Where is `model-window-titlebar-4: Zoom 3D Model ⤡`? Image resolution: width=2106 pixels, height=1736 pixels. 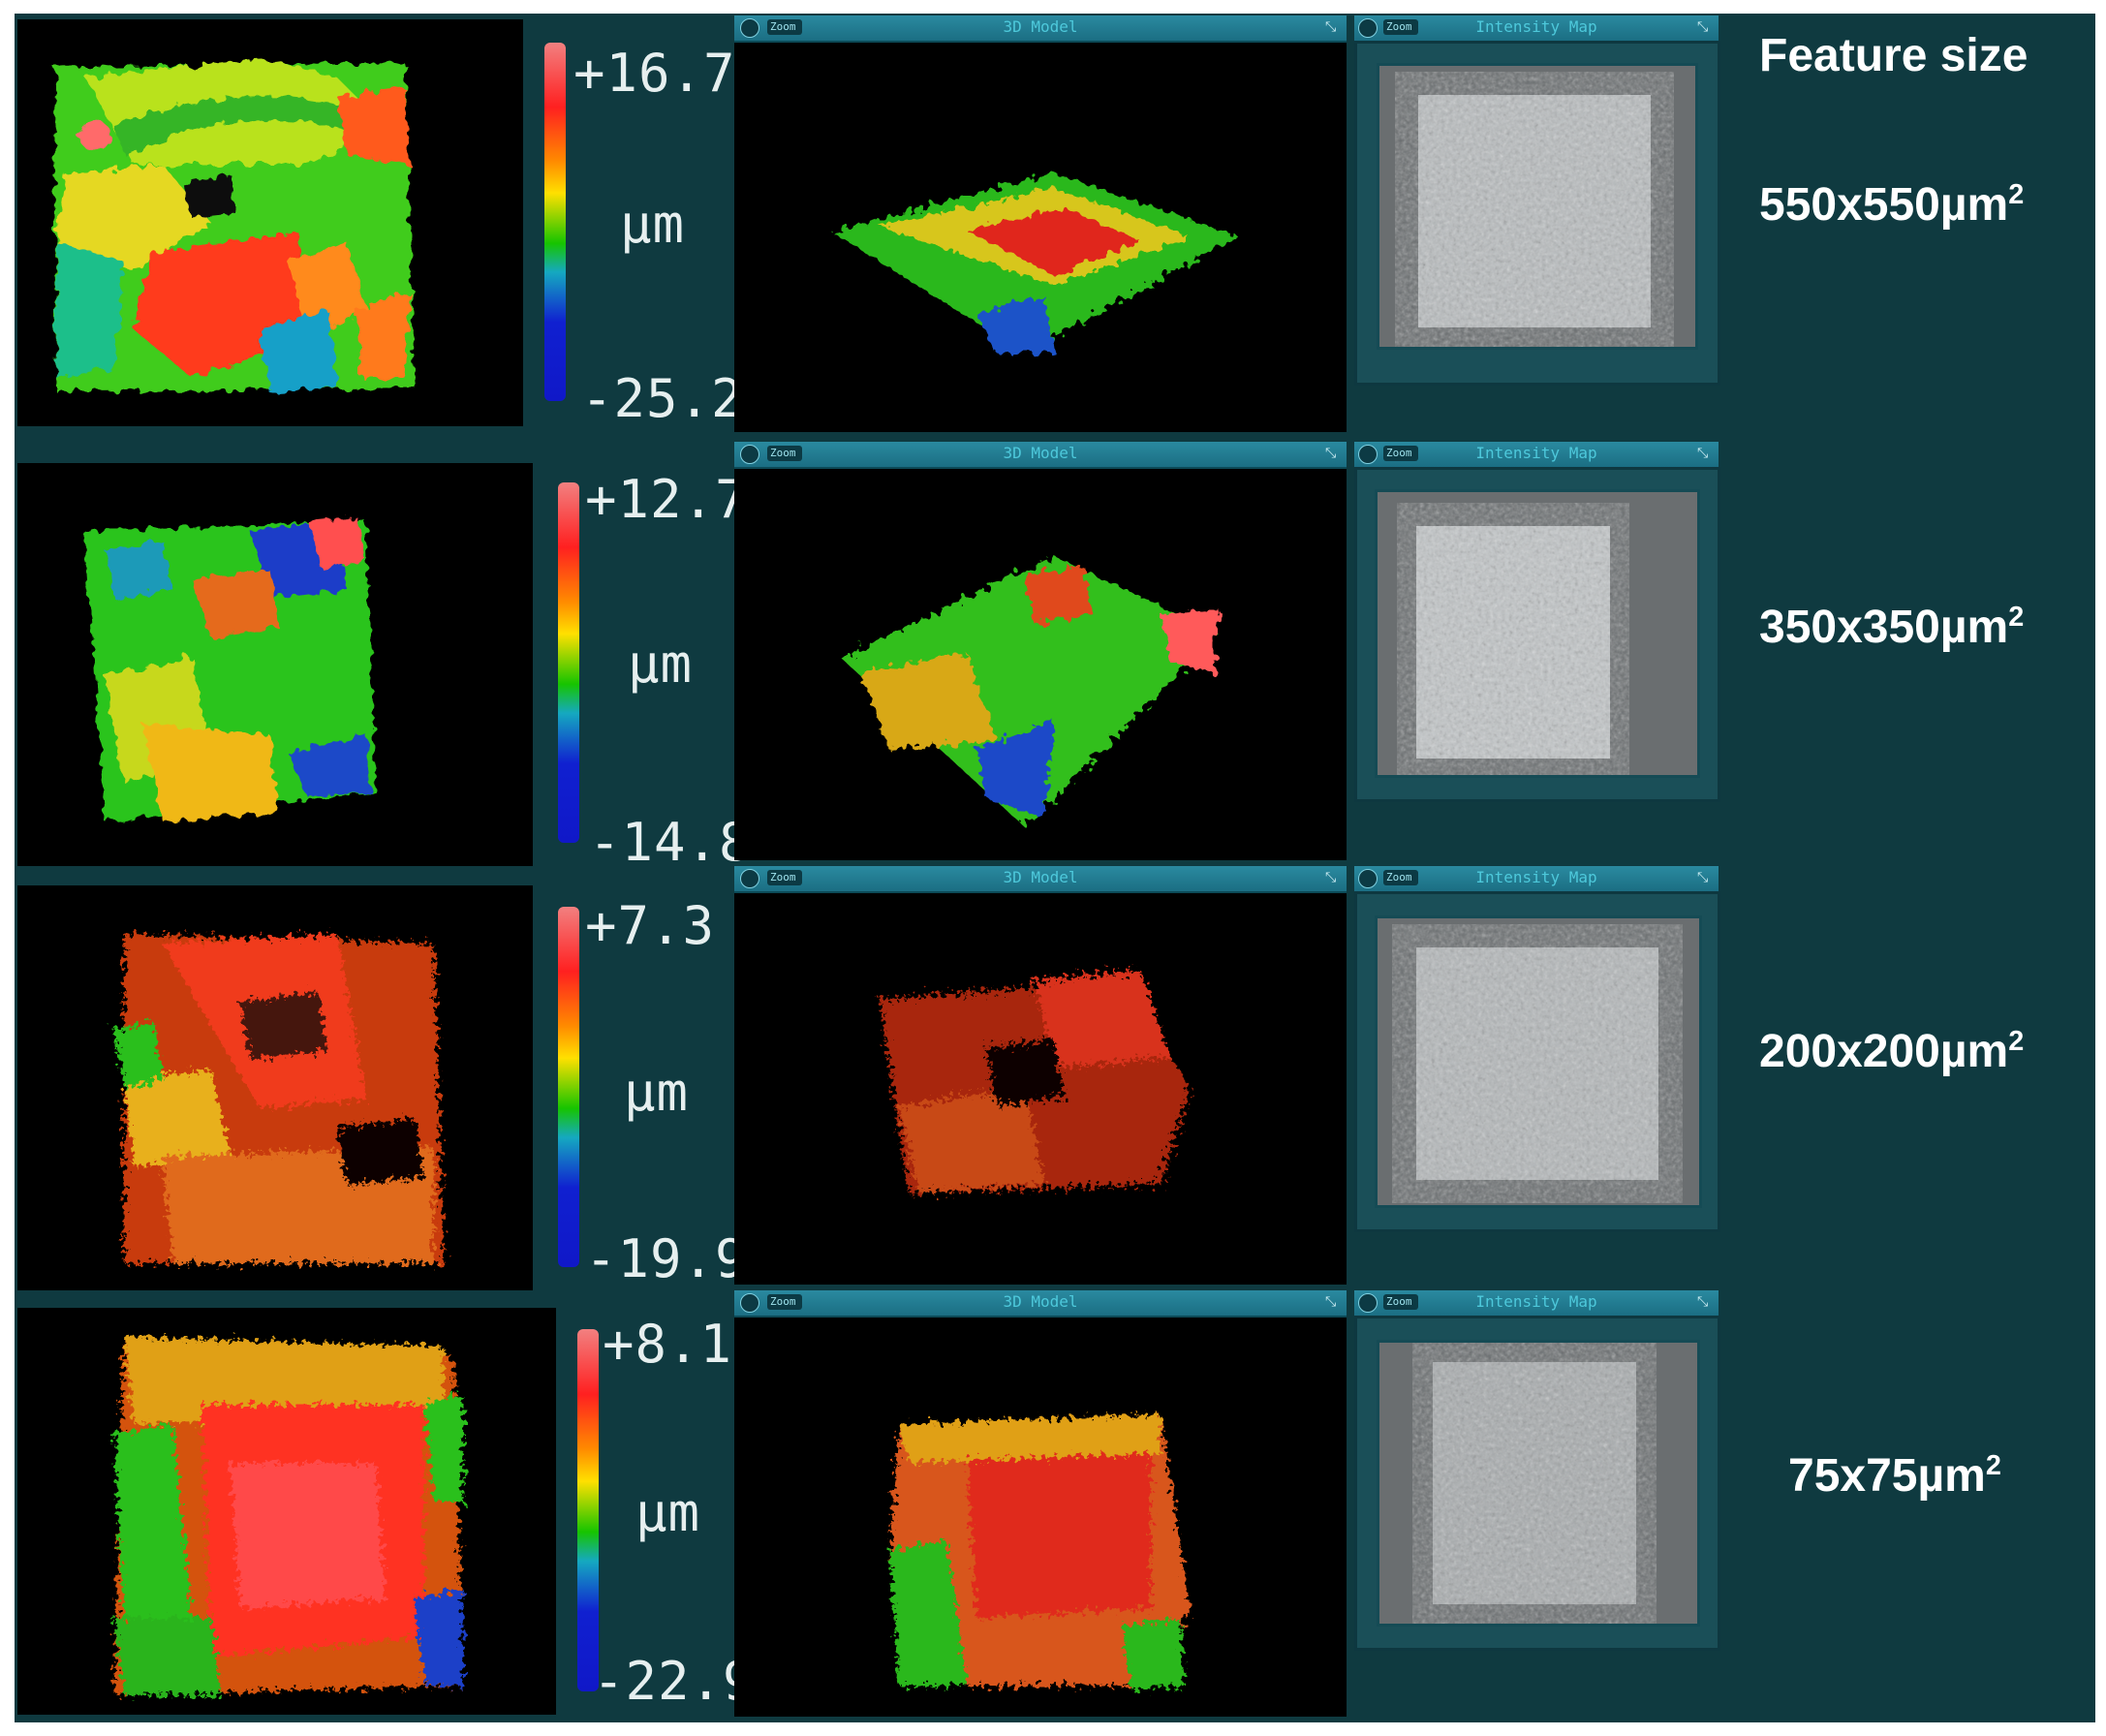
model-window-titlebar-4: Zoom 3D Model ⤡ is located at coordinates (1040, 1304).